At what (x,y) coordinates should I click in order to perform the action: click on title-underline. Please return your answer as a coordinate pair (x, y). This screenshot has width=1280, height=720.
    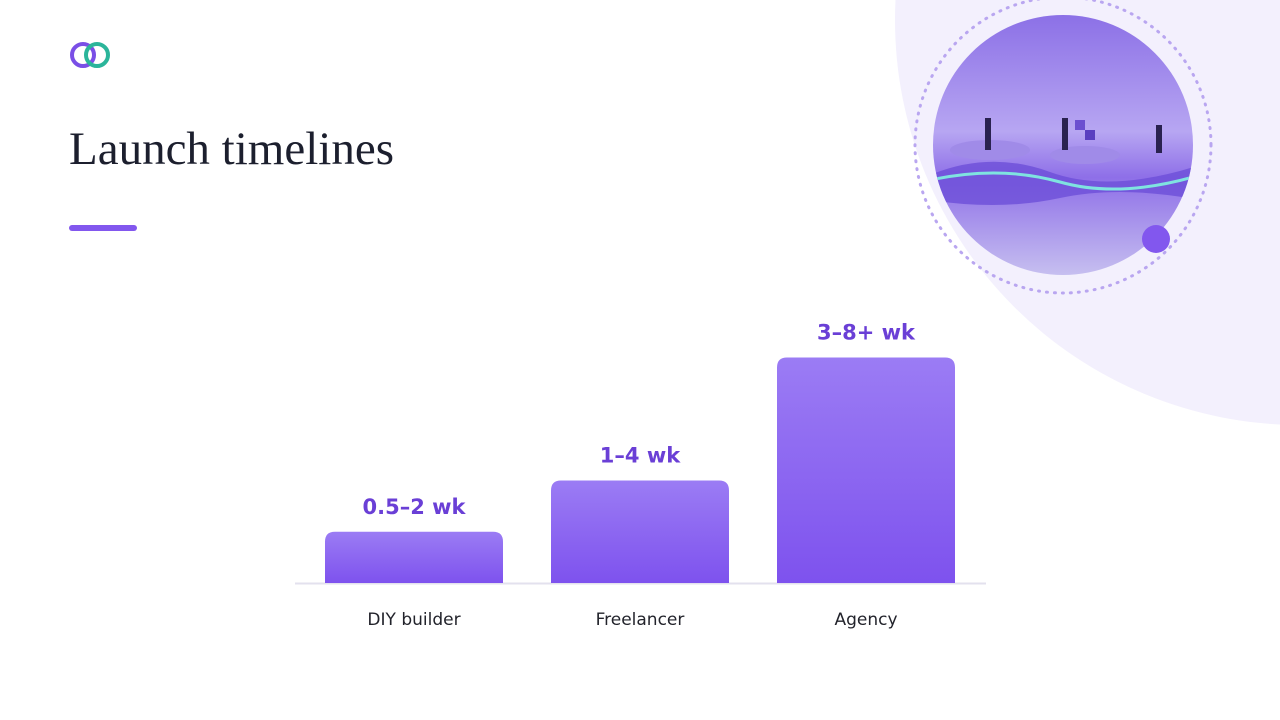
    Looking at the image, I should click on (103, 228).